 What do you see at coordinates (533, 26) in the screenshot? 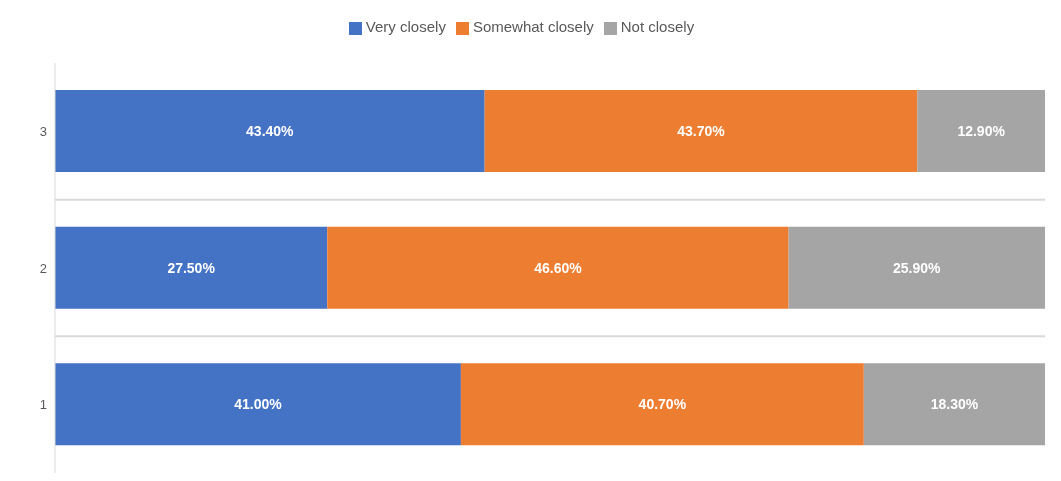
I see `legend-label: Somewhat closely` at bounding box center [533, 26].